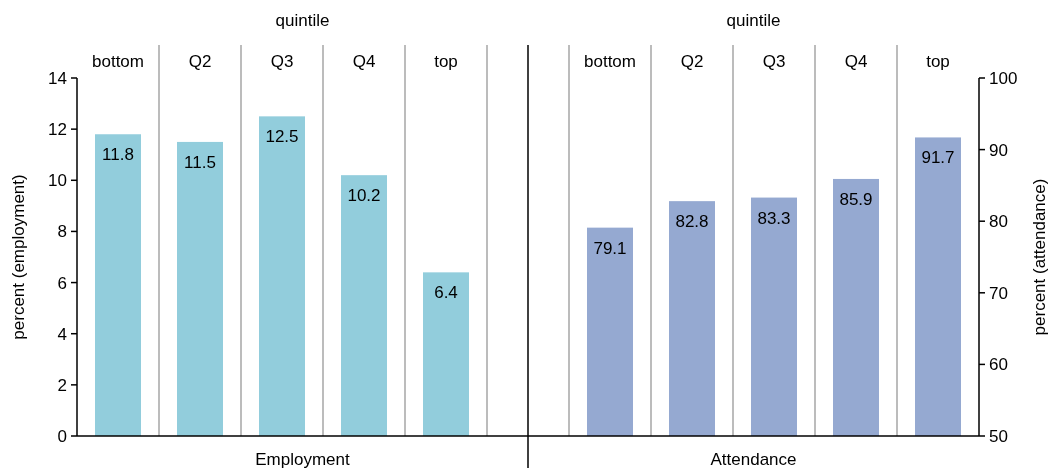  I want to click on y2-tick-label: 70, so click(998, 293).